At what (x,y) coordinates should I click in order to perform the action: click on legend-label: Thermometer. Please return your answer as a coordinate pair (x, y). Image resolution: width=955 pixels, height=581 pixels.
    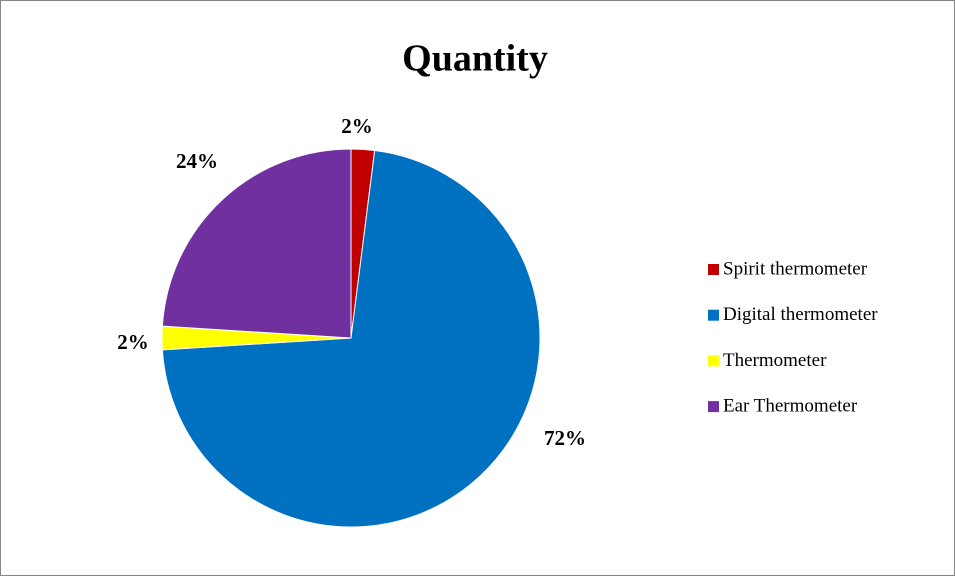
    Looking at the image, I should click on (775, 360).